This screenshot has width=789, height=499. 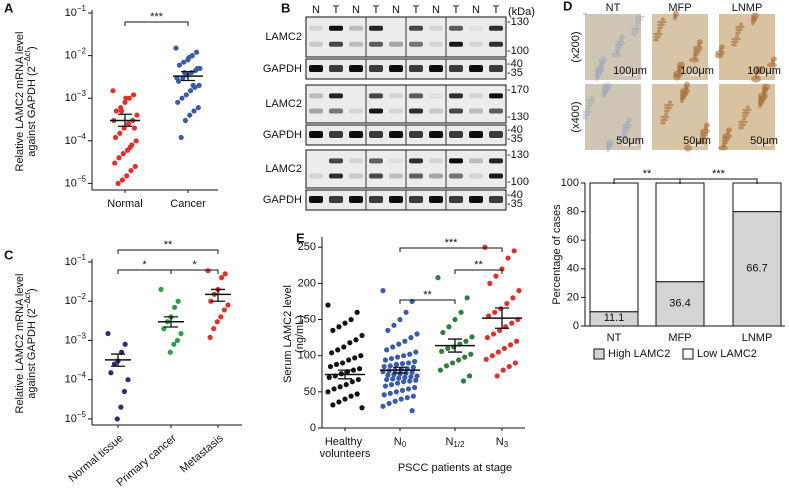 I want to click on legend-label: Low LAMC2, so click(x=727, y=354).